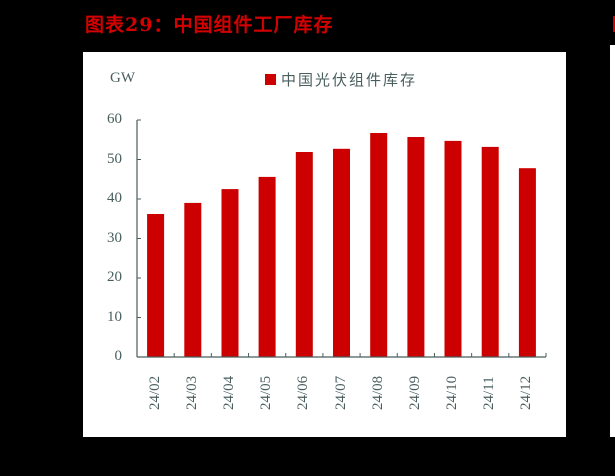  I want to click on y-tick-label: 0, so click(118, 356).